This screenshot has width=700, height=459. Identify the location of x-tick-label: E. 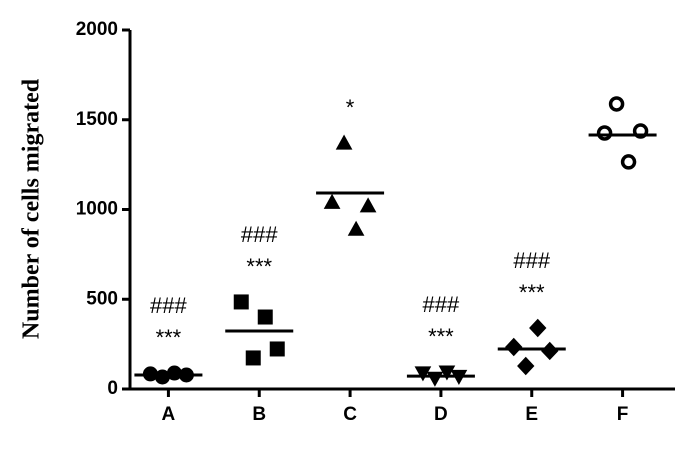
(531, 414).